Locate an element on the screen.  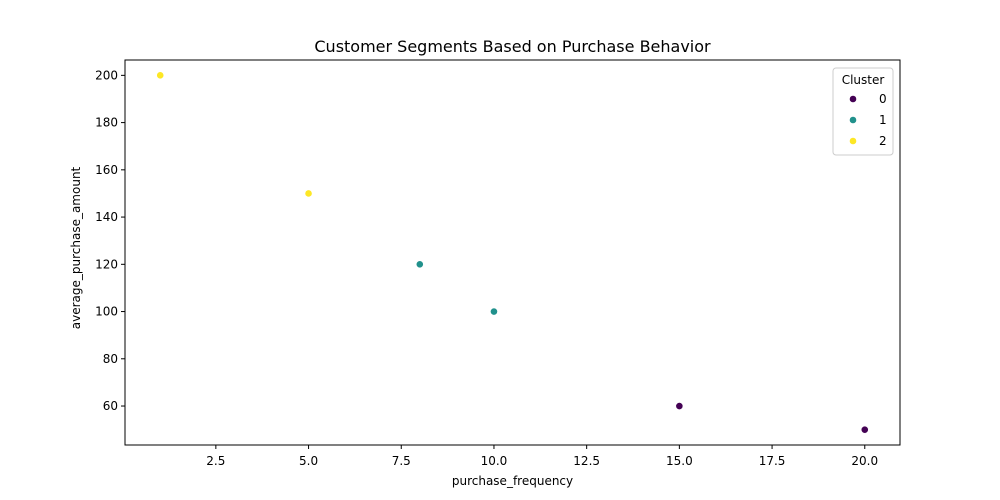
x-tick-label: 12.5 is located at coordinates (586, 461).